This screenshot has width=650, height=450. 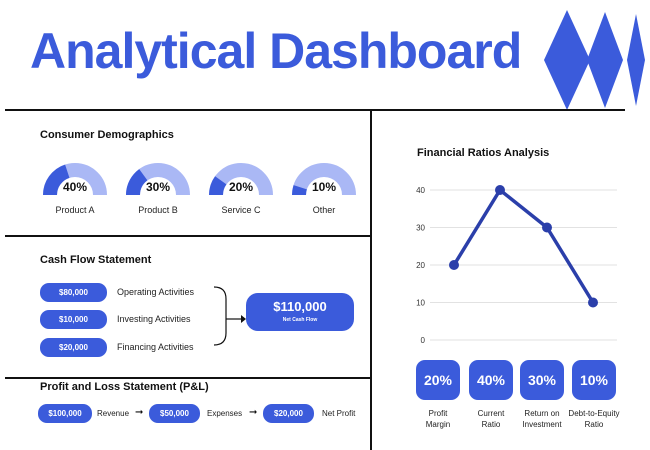 I want to click on revenue-label: Revenue, so click(x=113, y=413).